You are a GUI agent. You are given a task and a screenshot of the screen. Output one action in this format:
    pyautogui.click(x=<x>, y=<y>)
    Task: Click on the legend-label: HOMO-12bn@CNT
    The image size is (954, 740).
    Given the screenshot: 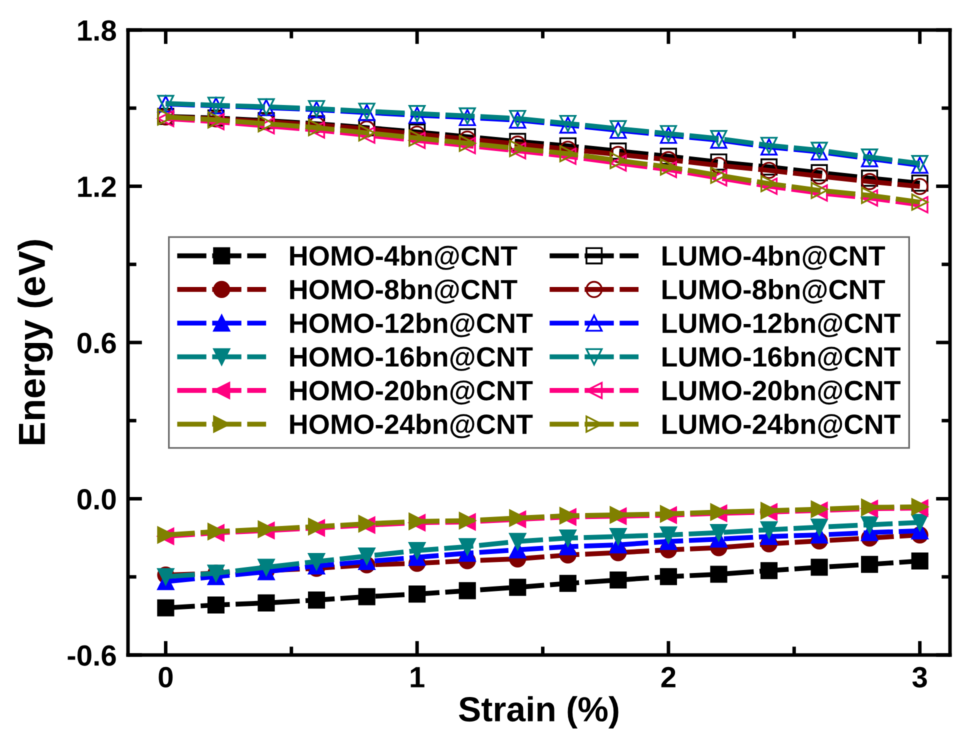 What is the action you would take?
    pyautogui.click(x=411, y=325)
    